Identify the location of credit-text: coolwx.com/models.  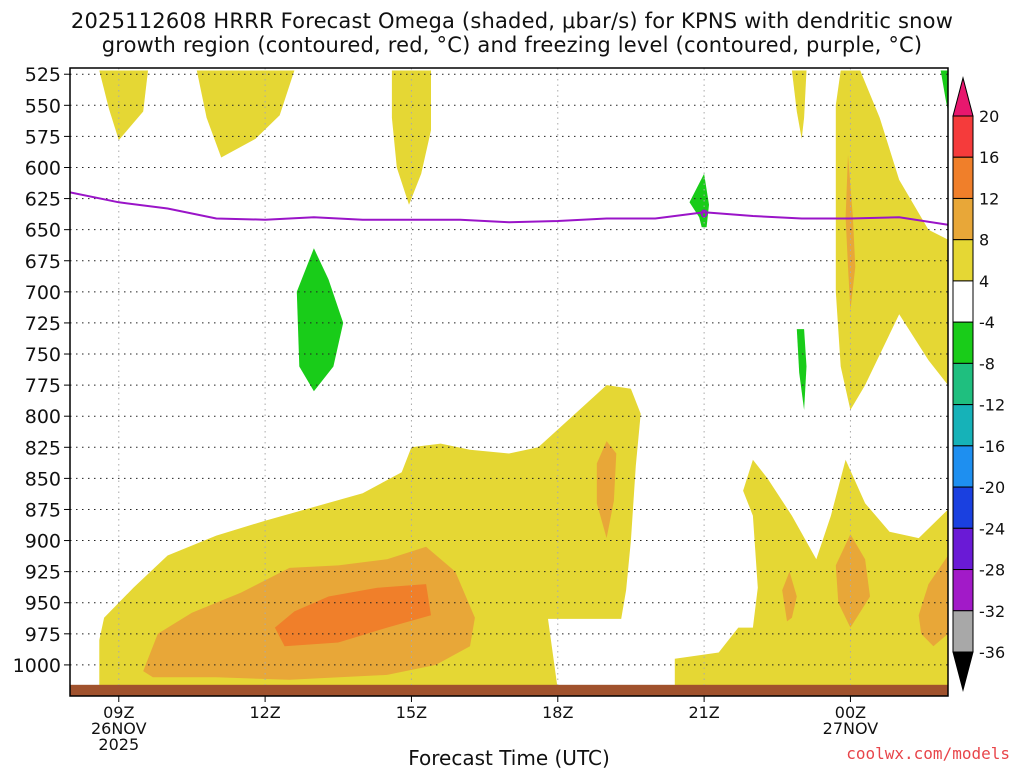
(928, 753).